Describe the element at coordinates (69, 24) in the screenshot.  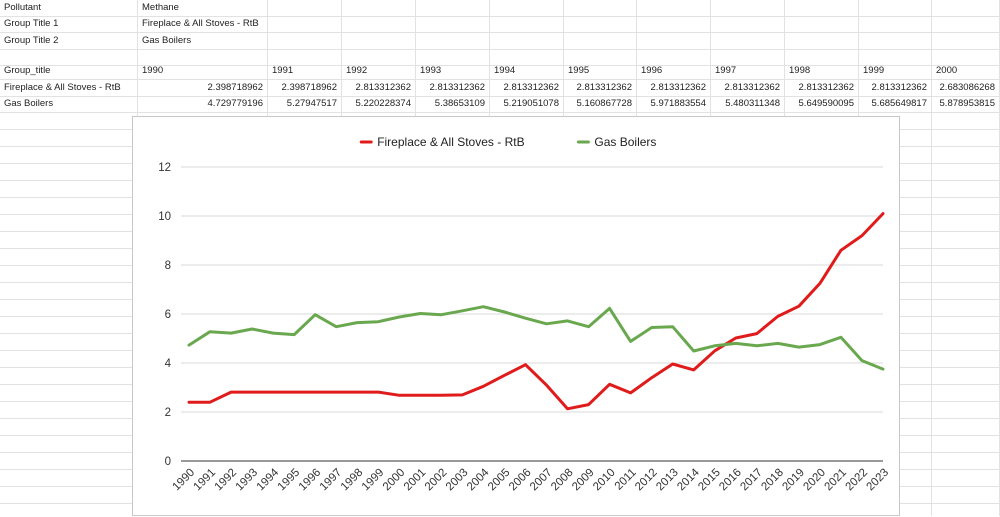
I see `sheet-cell: Group Title 1` at that location.